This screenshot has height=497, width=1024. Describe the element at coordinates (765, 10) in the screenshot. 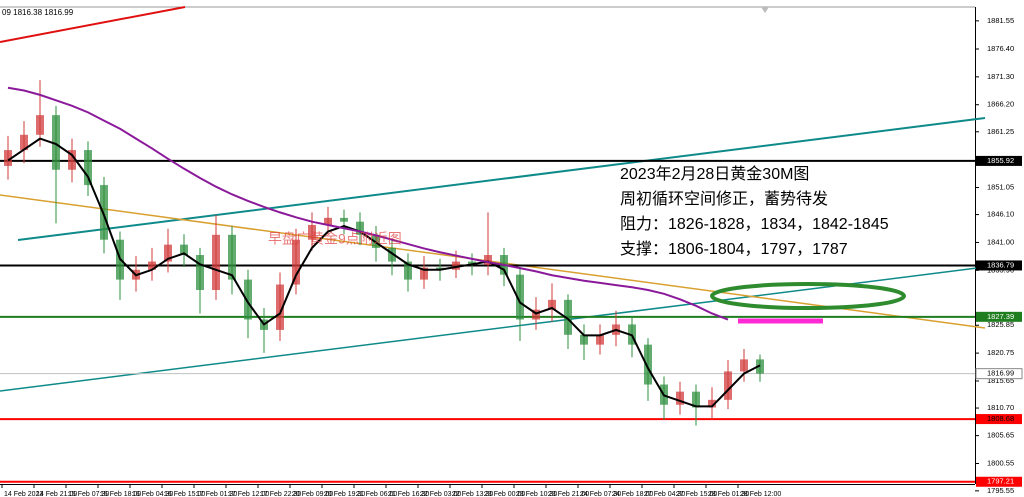

I see `shift-marker` at that location.